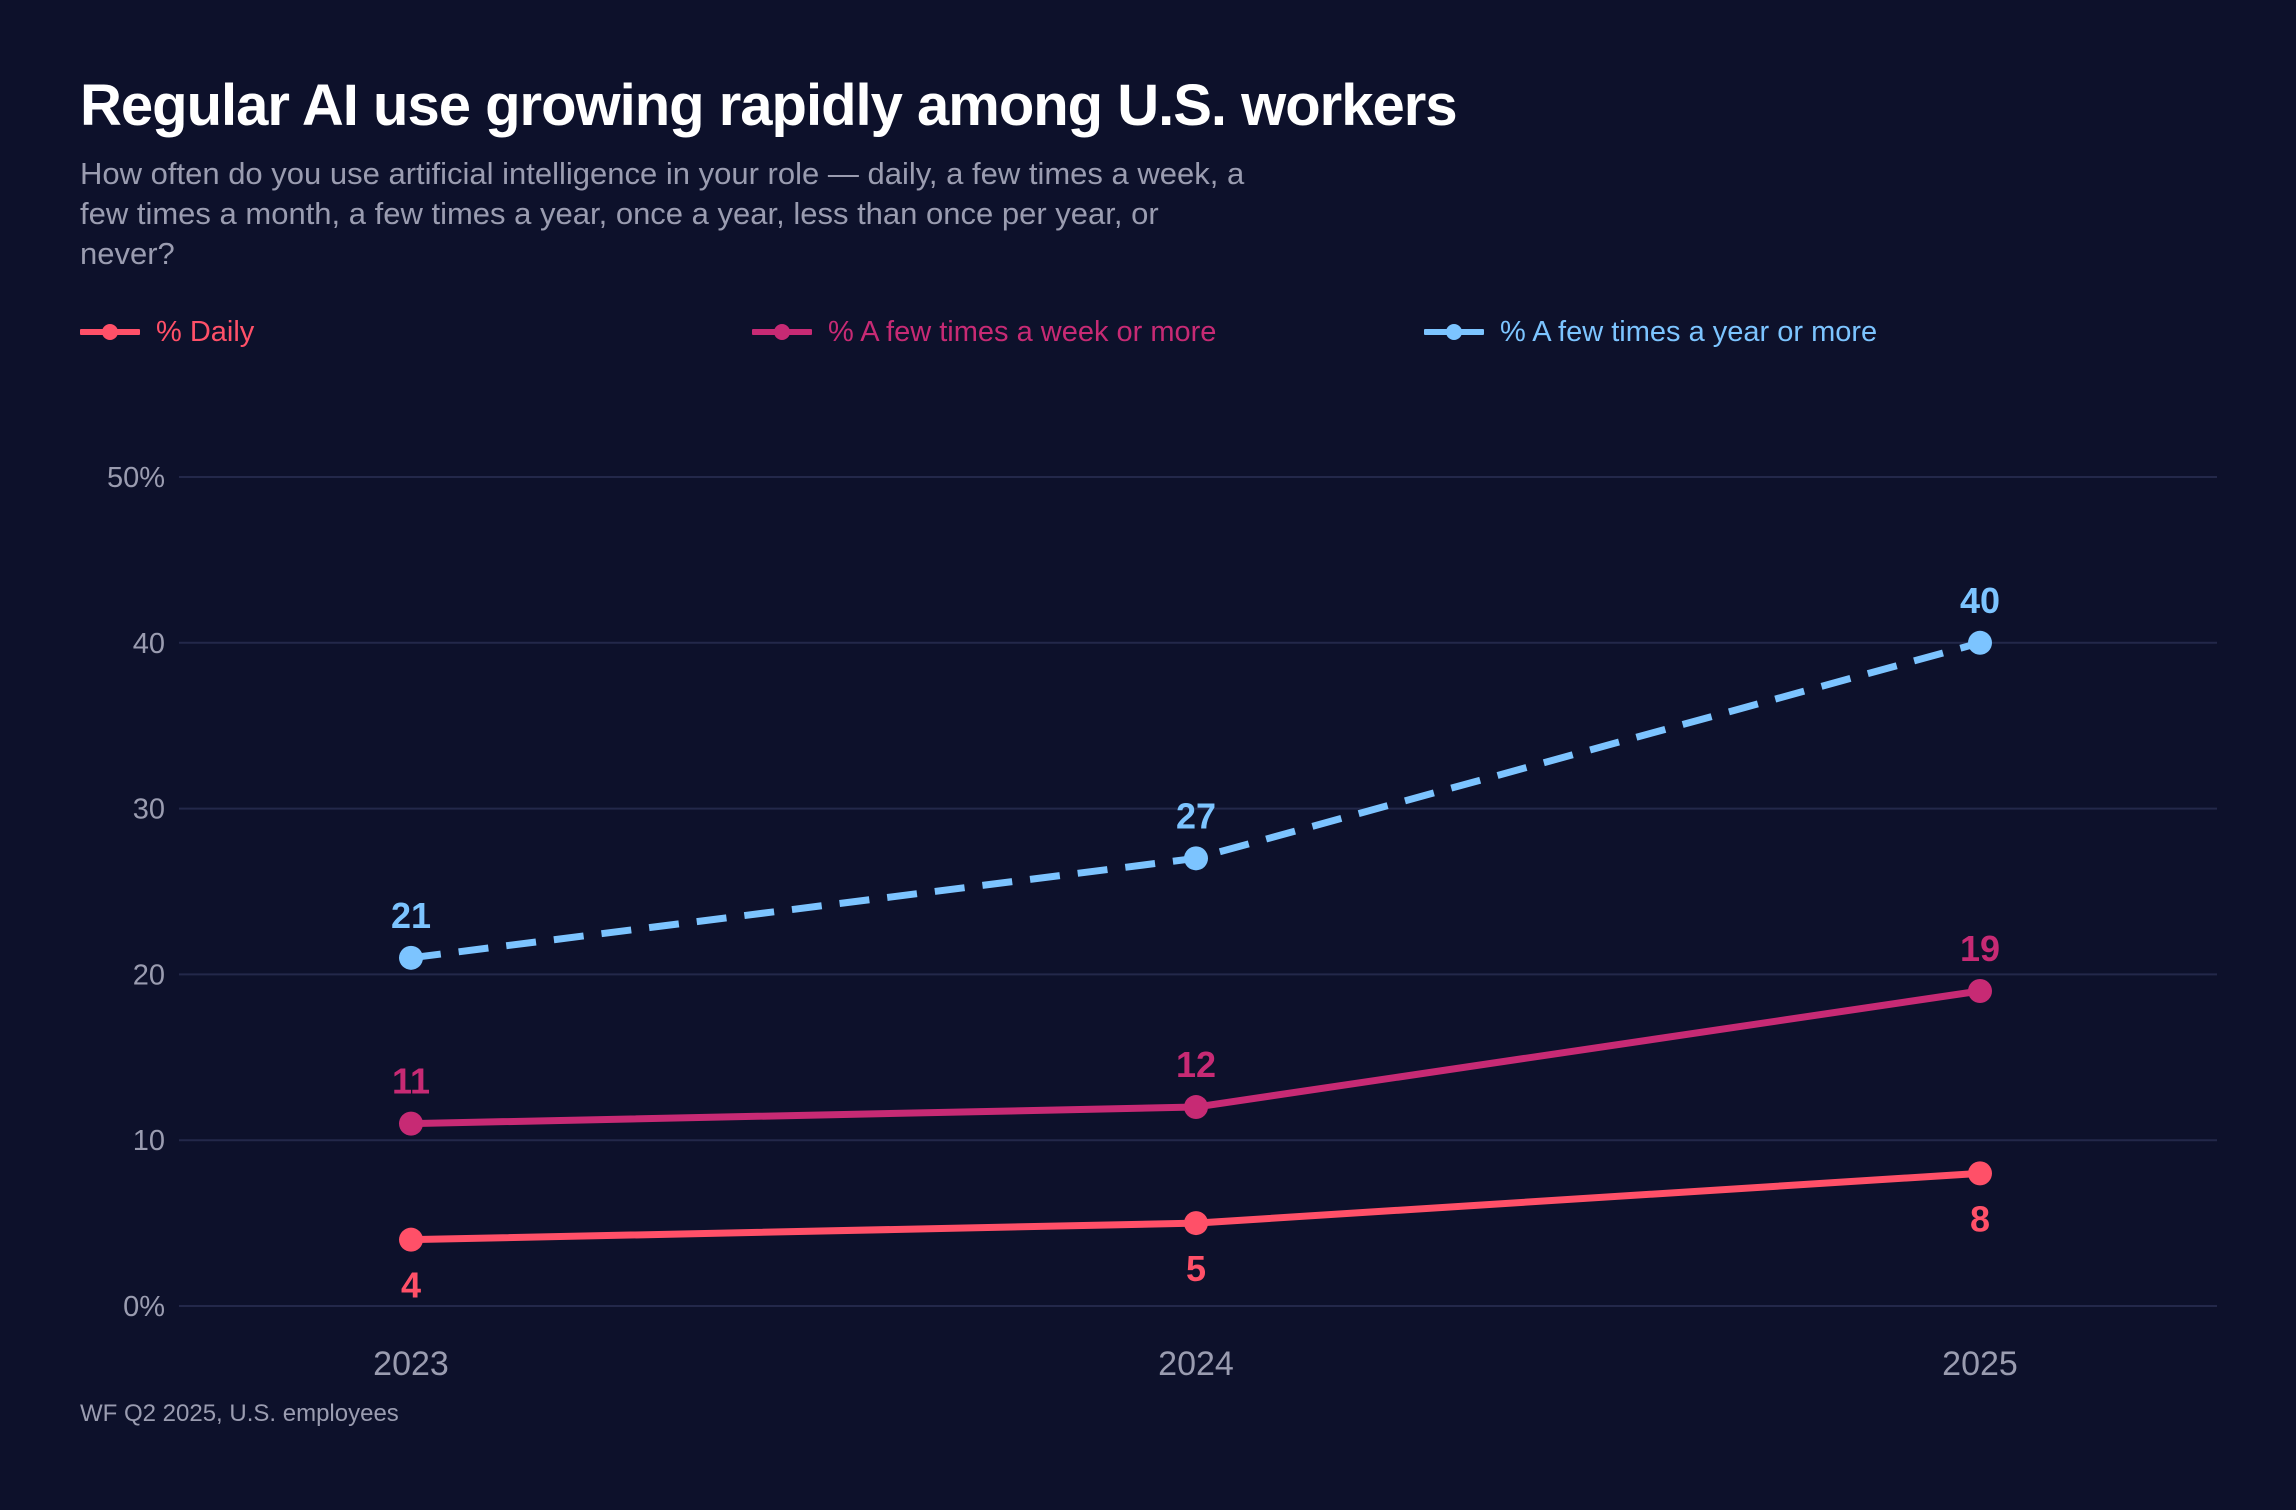 This screenshot has width=2296, height=1510. I want to click on data-label: 40, so click(1980, 600).